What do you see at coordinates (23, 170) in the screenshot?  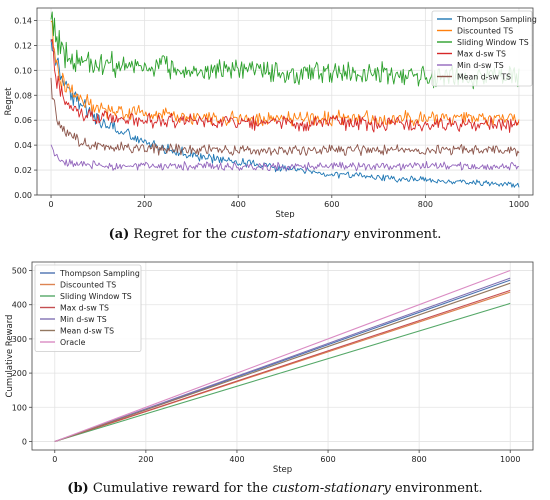 I see `y-tick-label: 0.02` at bounding box center [23, 170].